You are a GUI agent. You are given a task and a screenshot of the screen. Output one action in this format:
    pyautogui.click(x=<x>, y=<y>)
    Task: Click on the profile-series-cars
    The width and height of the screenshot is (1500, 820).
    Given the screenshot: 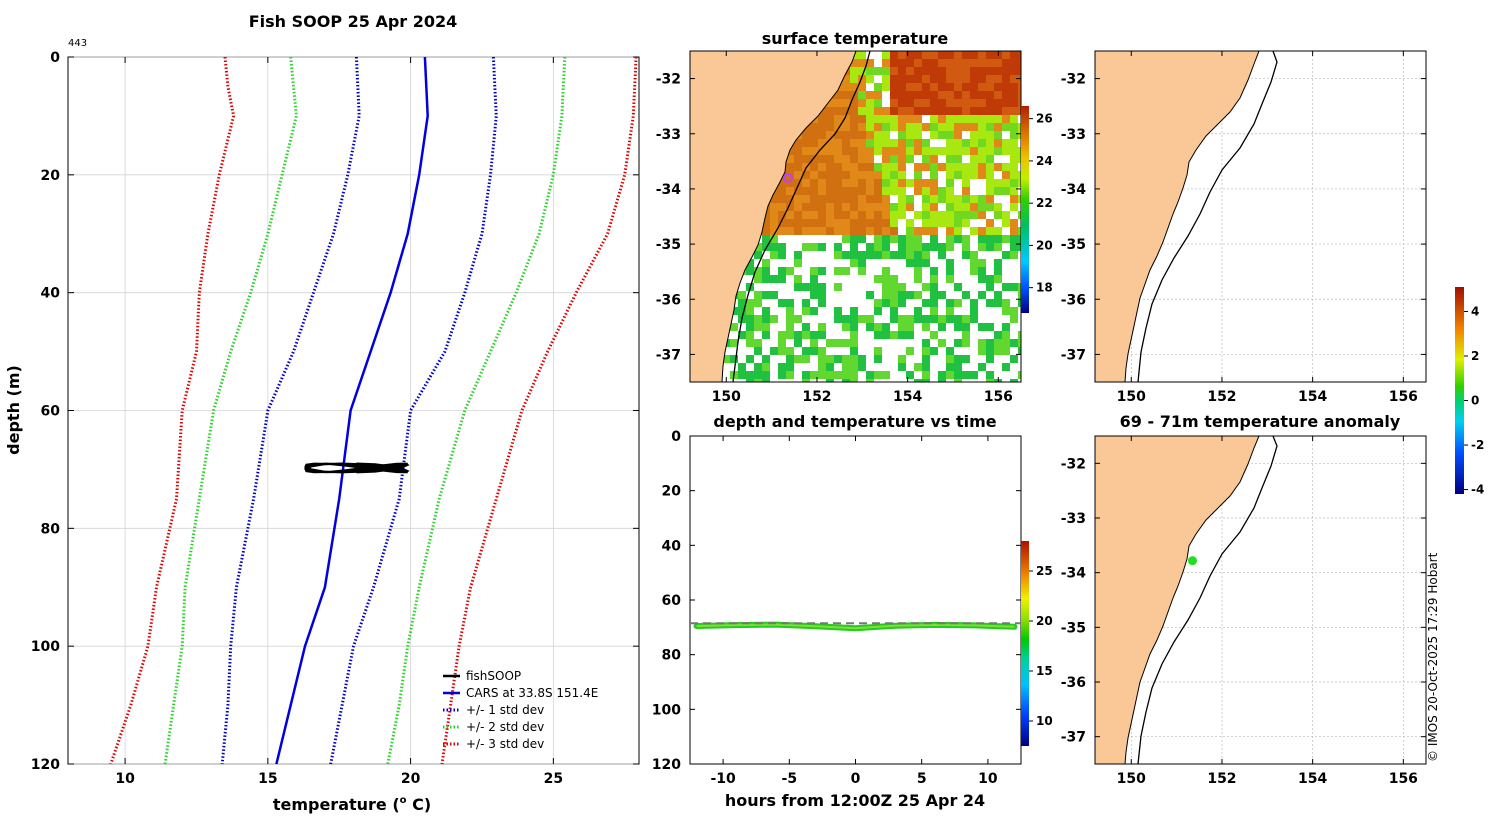 What is the action you would take?
    pyautogui.click(x=352, y=410)
    